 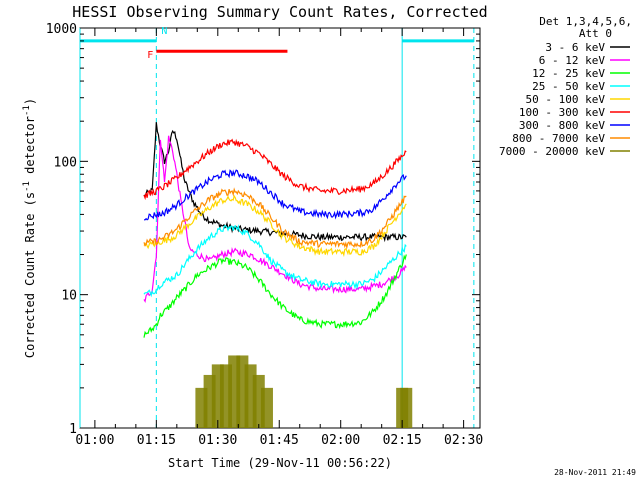 What do you see at coordinates (463, 440) in the screenshot?
I see `x-tick-label: 02:30` at bounding box center [463, 440].